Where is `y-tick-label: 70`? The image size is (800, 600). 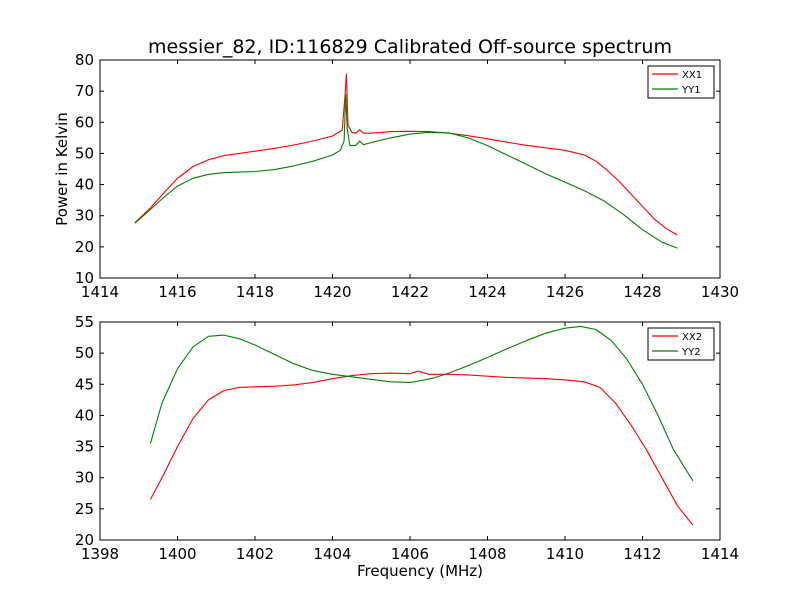
y-tick-label: 70 is located at coordinates (84, 91).